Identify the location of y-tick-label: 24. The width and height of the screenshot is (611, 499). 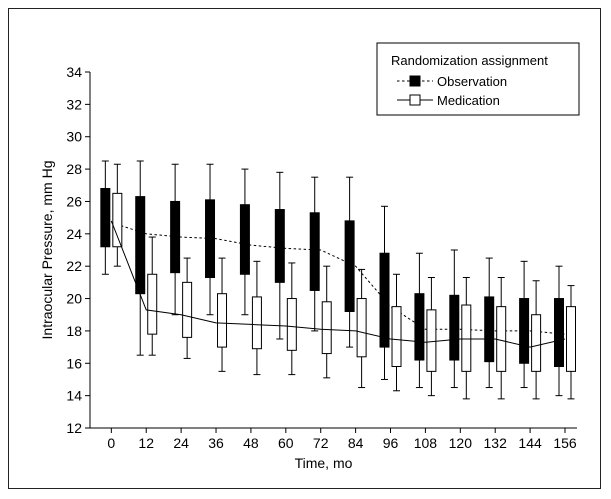
(74, 234).